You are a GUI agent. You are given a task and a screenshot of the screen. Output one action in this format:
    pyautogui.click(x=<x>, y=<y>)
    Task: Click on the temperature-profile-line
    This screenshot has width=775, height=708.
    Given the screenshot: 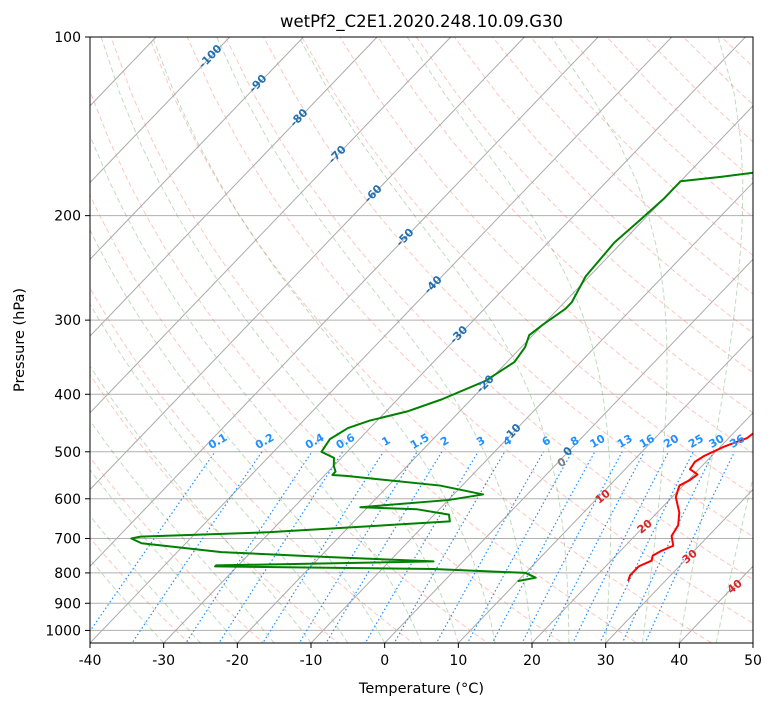 What is the action you would take?
    pyautogui.click(x=690, y=507)
    